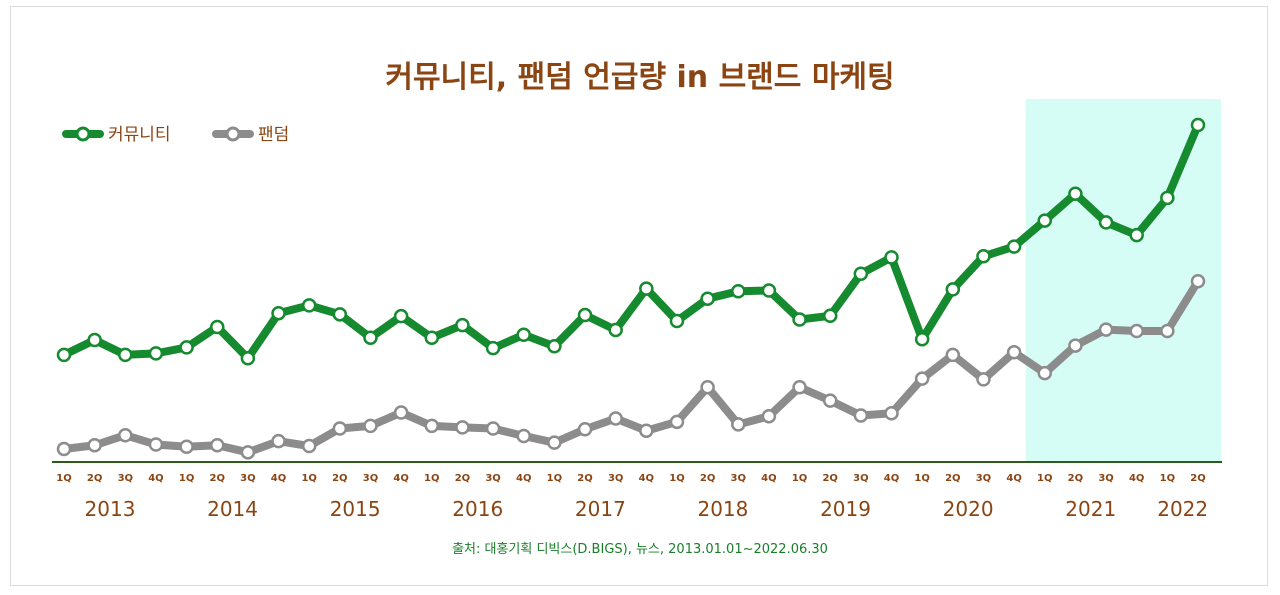  Describe the element at coordinates (1182, 509) in the screenshot. I see `x-tick-year: 2022` at that location.